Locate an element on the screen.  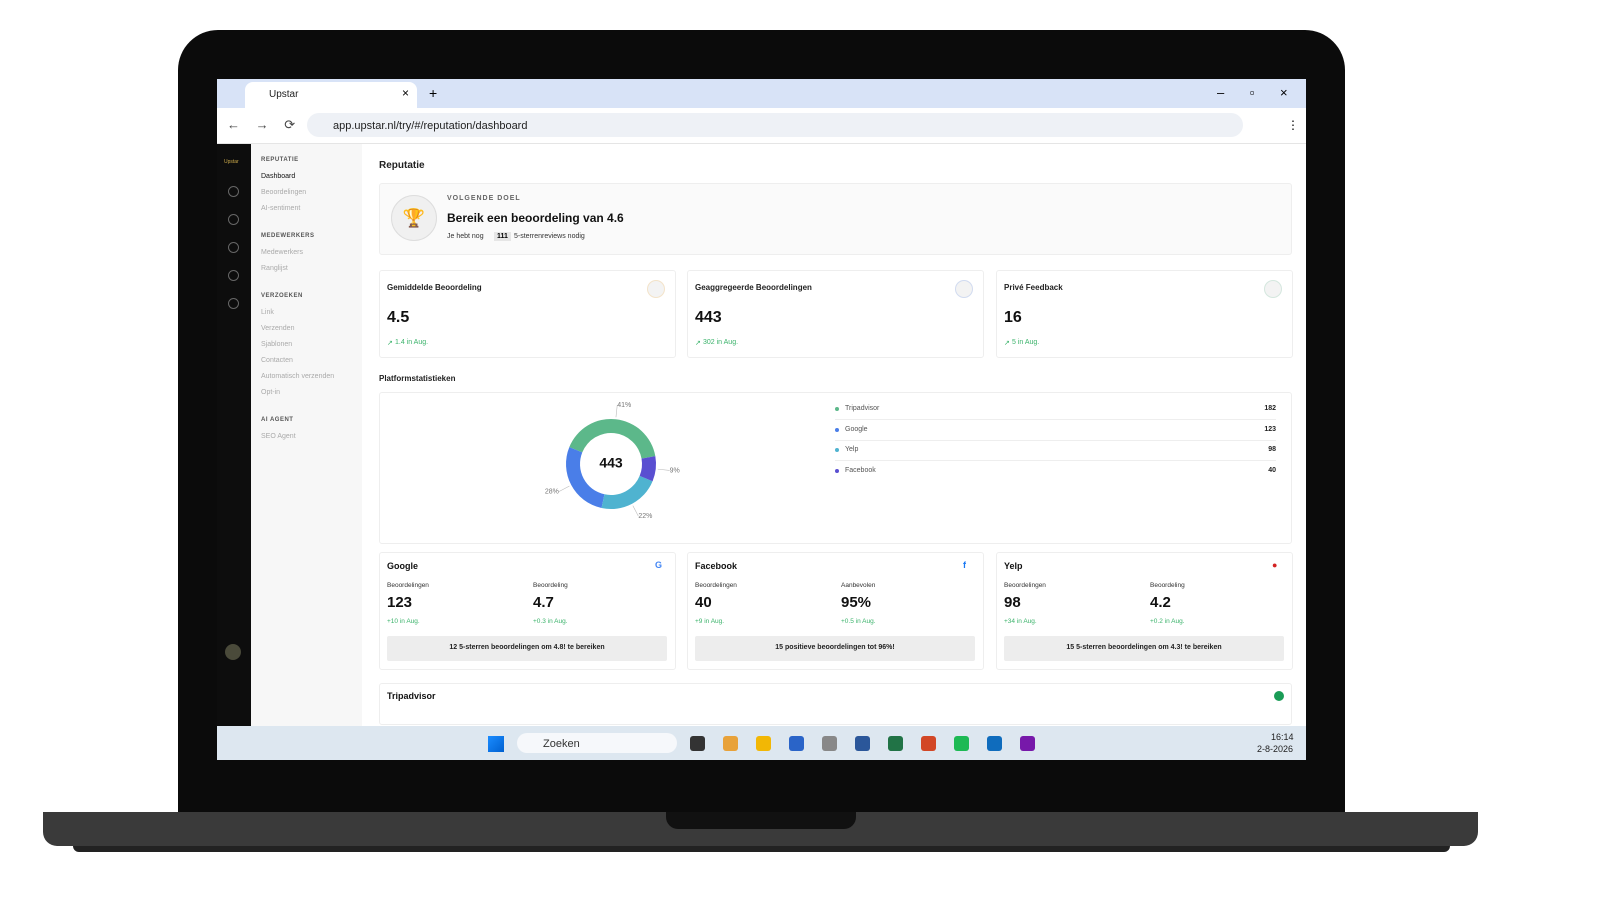
metric-label: Aanbevolen is located at coordinates (858, 585).